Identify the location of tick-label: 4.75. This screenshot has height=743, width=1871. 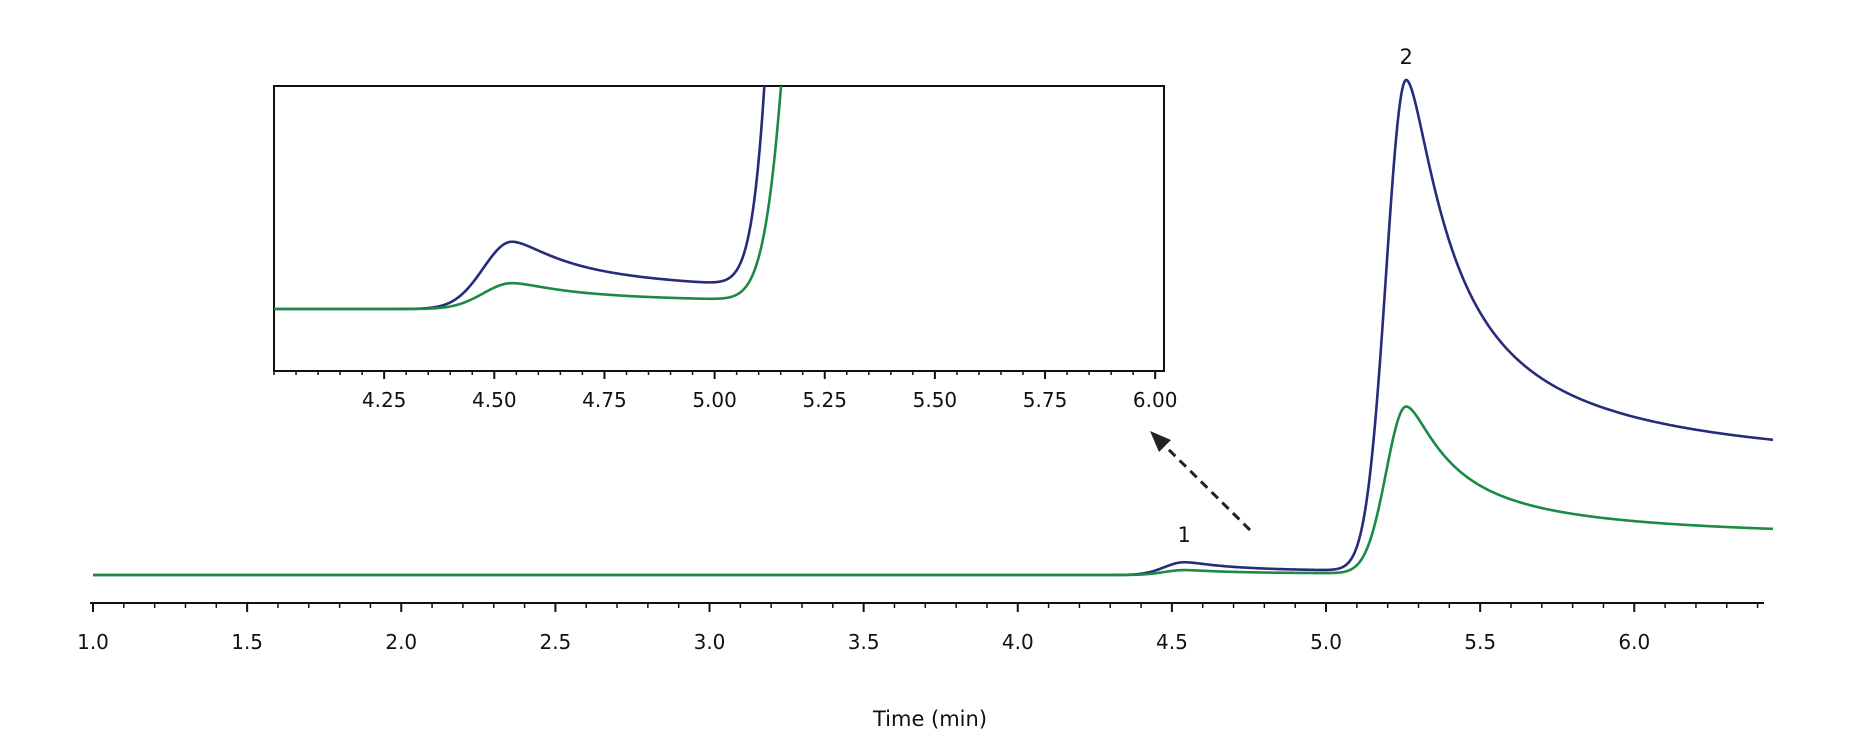
(604, 400).